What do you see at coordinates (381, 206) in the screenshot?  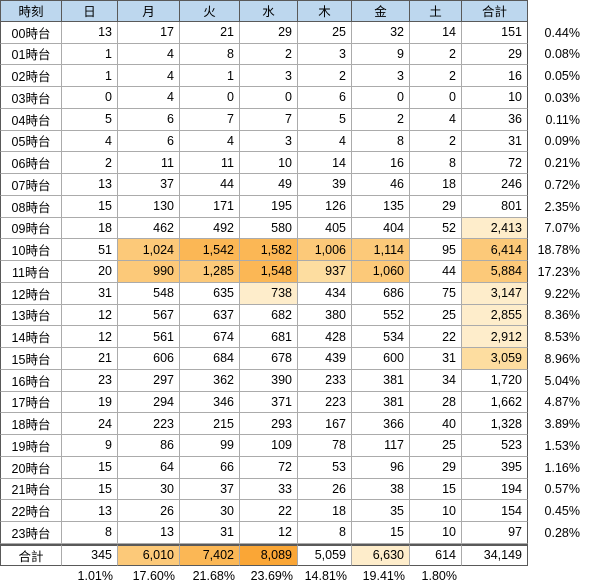 I see `value-cell: 135` at bounding box center [381, 206].